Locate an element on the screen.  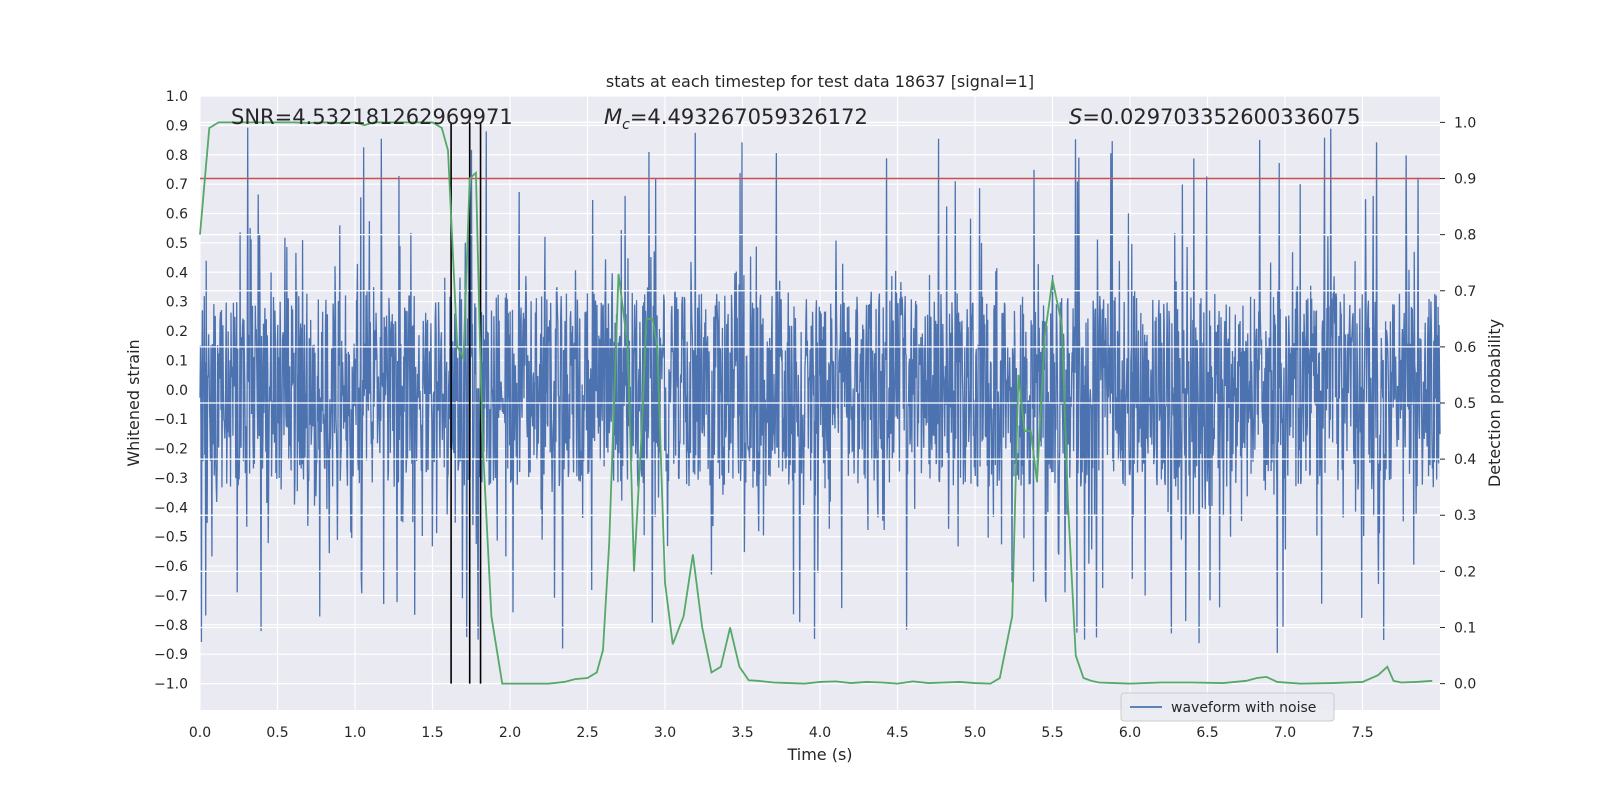
x-tick-label: 1.0 is located at coordinates (355, 733).